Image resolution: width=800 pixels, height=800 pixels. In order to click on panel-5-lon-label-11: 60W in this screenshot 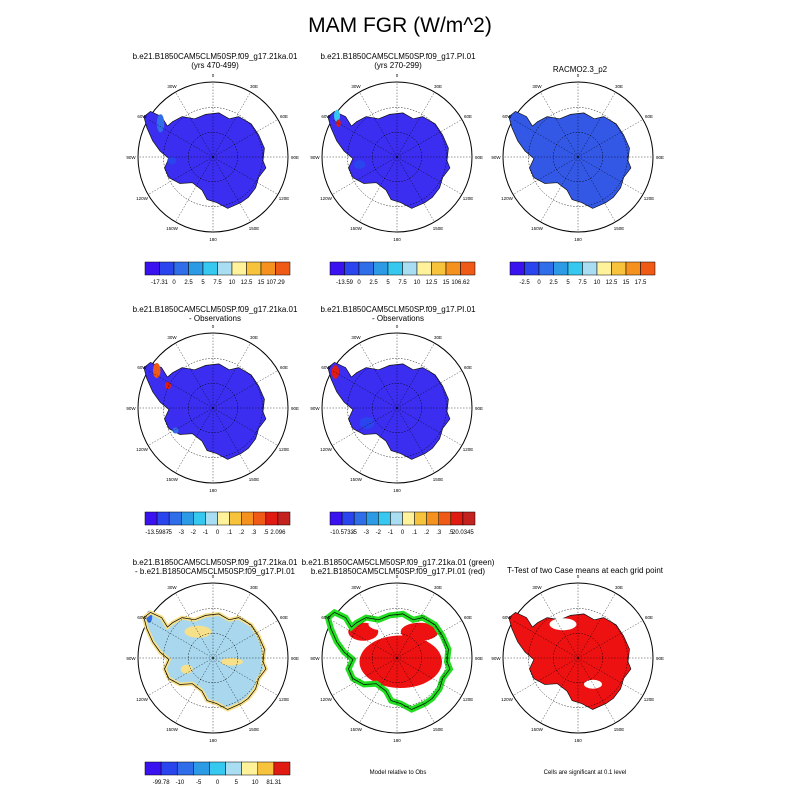, I will do `click(326, 367)`.